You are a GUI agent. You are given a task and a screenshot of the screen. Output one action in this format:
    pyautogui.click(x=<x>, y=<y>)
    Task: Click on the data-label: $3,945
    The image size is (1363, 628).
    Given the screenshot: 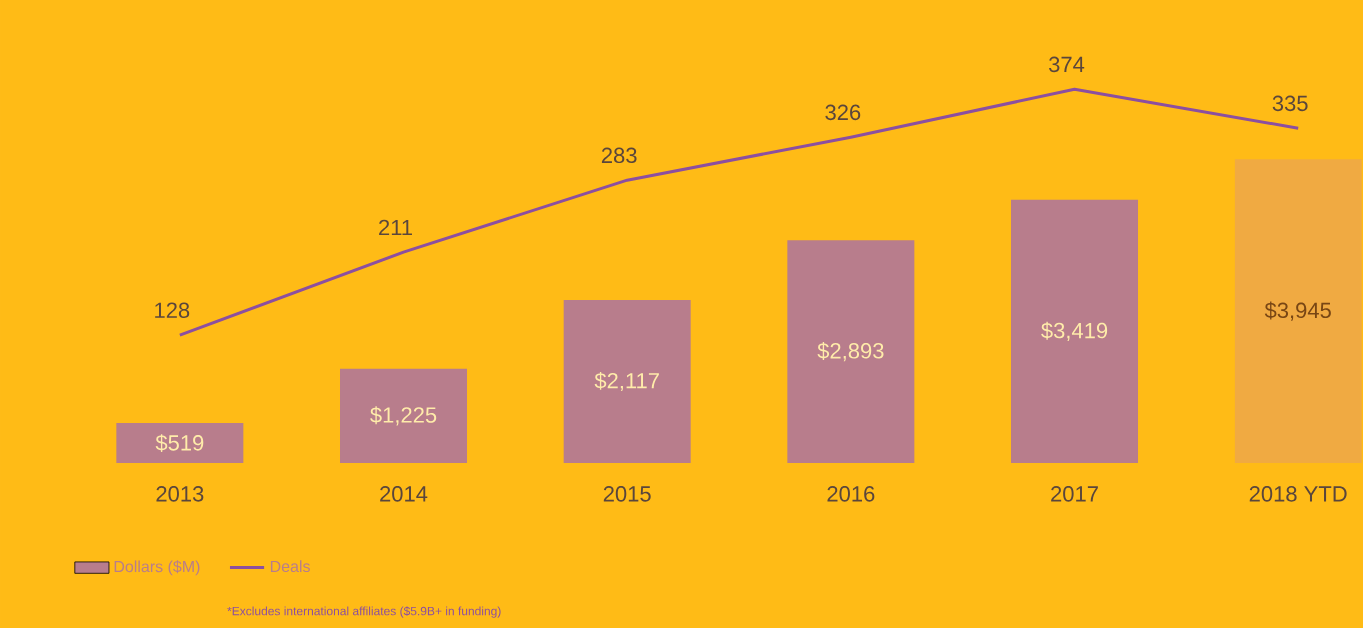 What is the action you would take?
    pyautogui.click(x=1297, y=311)
    